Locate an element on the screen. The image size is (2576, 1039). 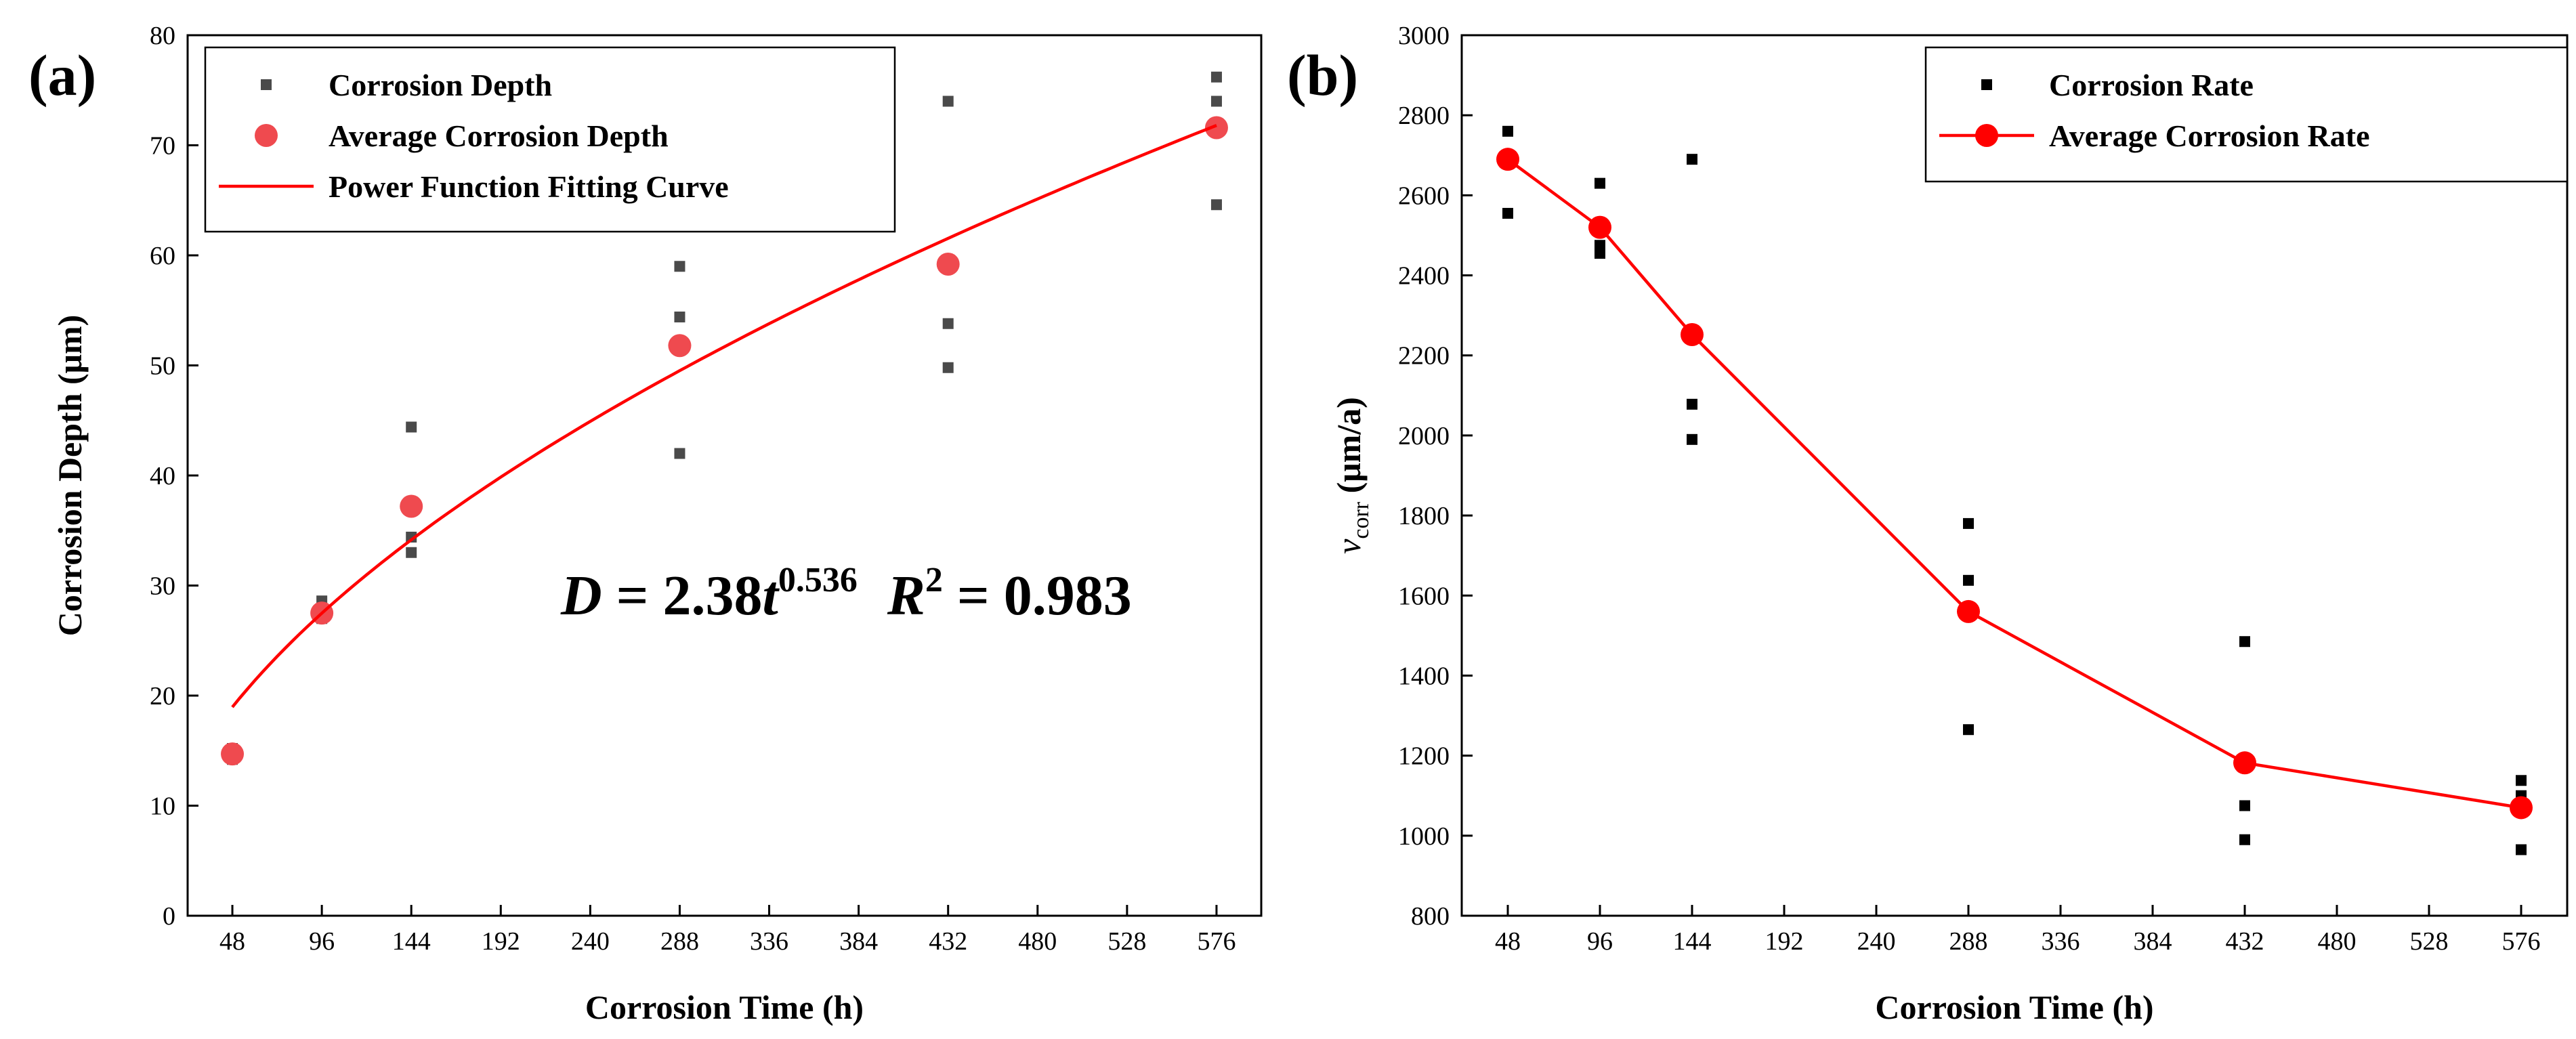
panel-label: (a) is located at coordinates (62, 75).